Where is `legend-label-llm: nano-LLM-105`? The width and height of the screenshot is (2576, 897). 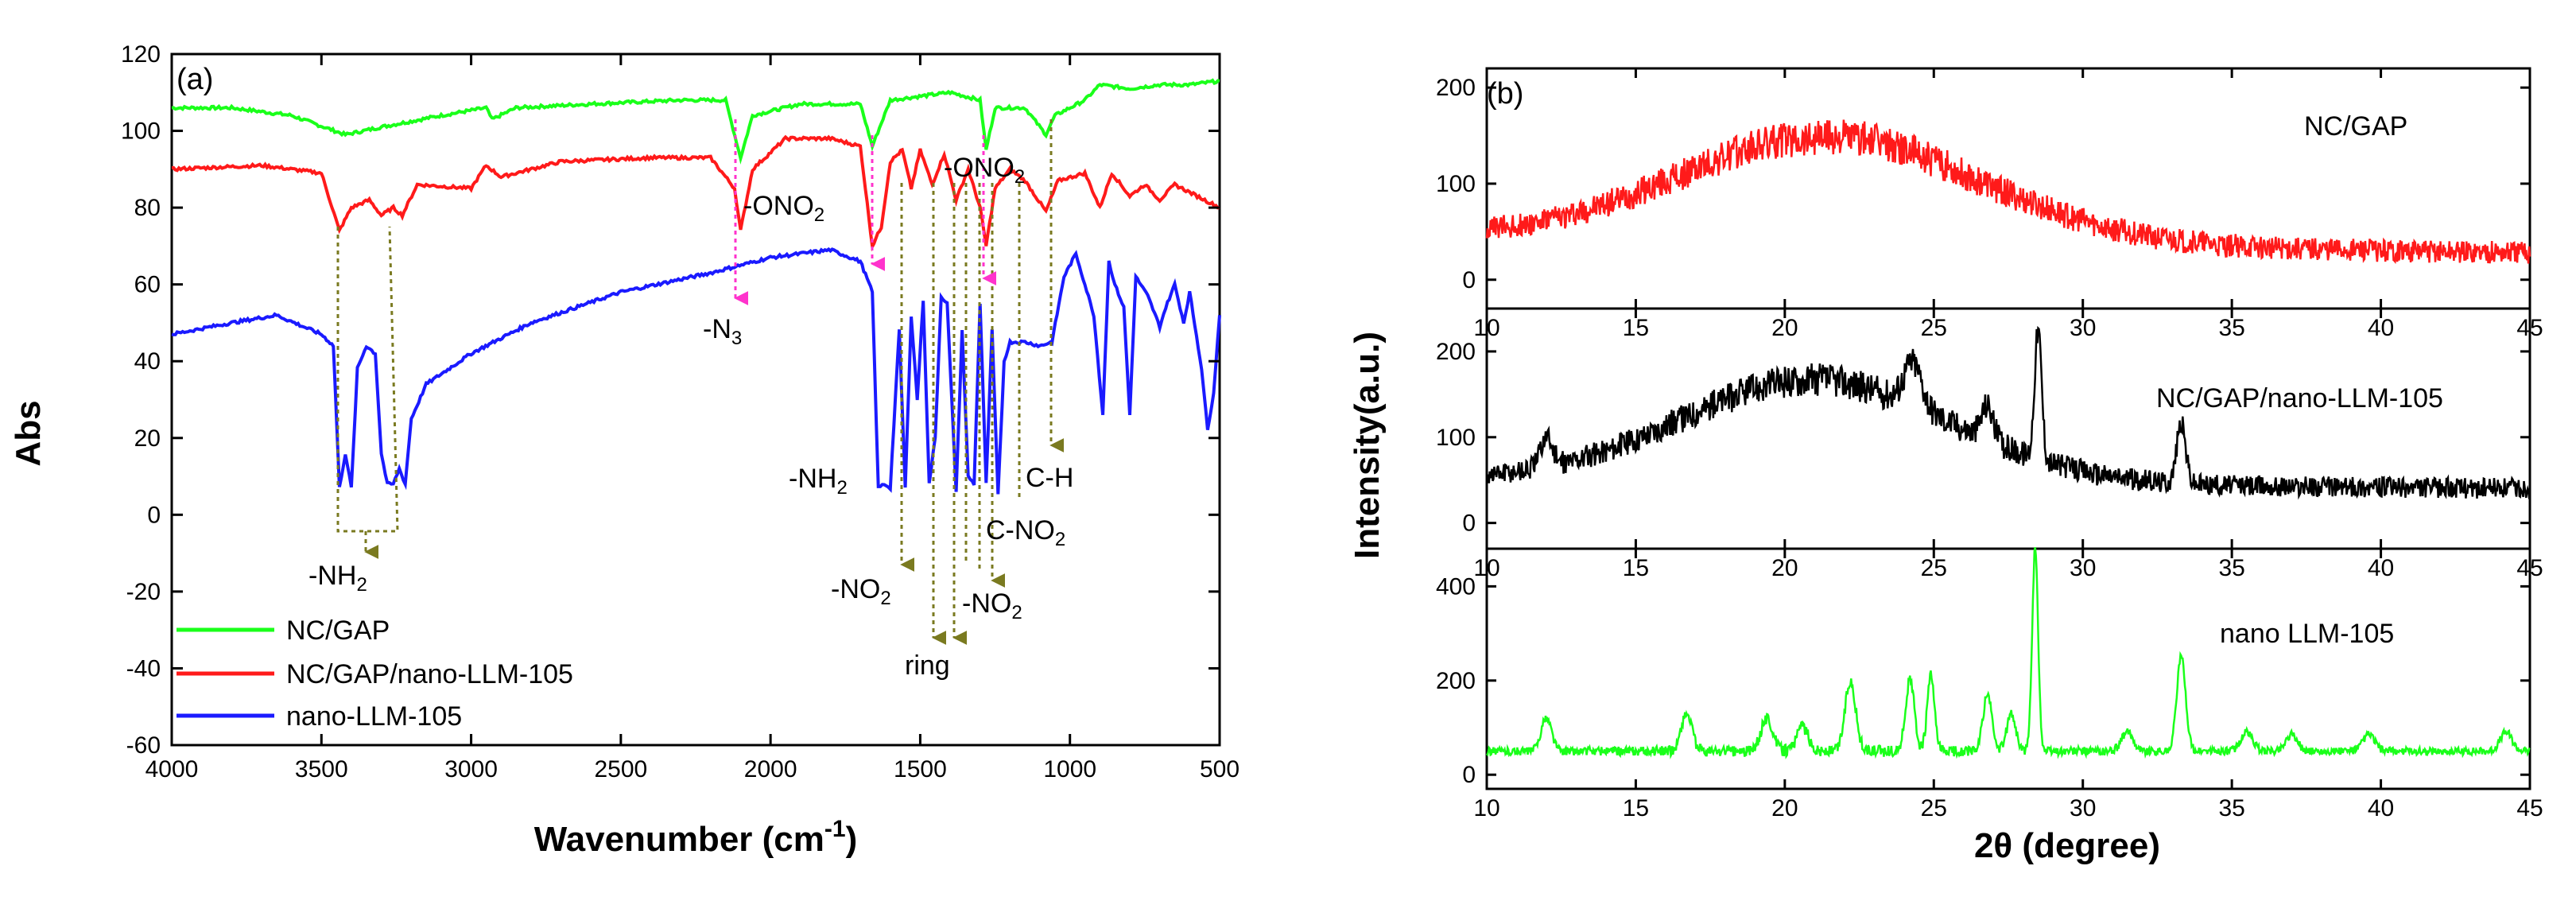 legend-label-llm: nano-LLM-105 is located at coordinates (374, 716).